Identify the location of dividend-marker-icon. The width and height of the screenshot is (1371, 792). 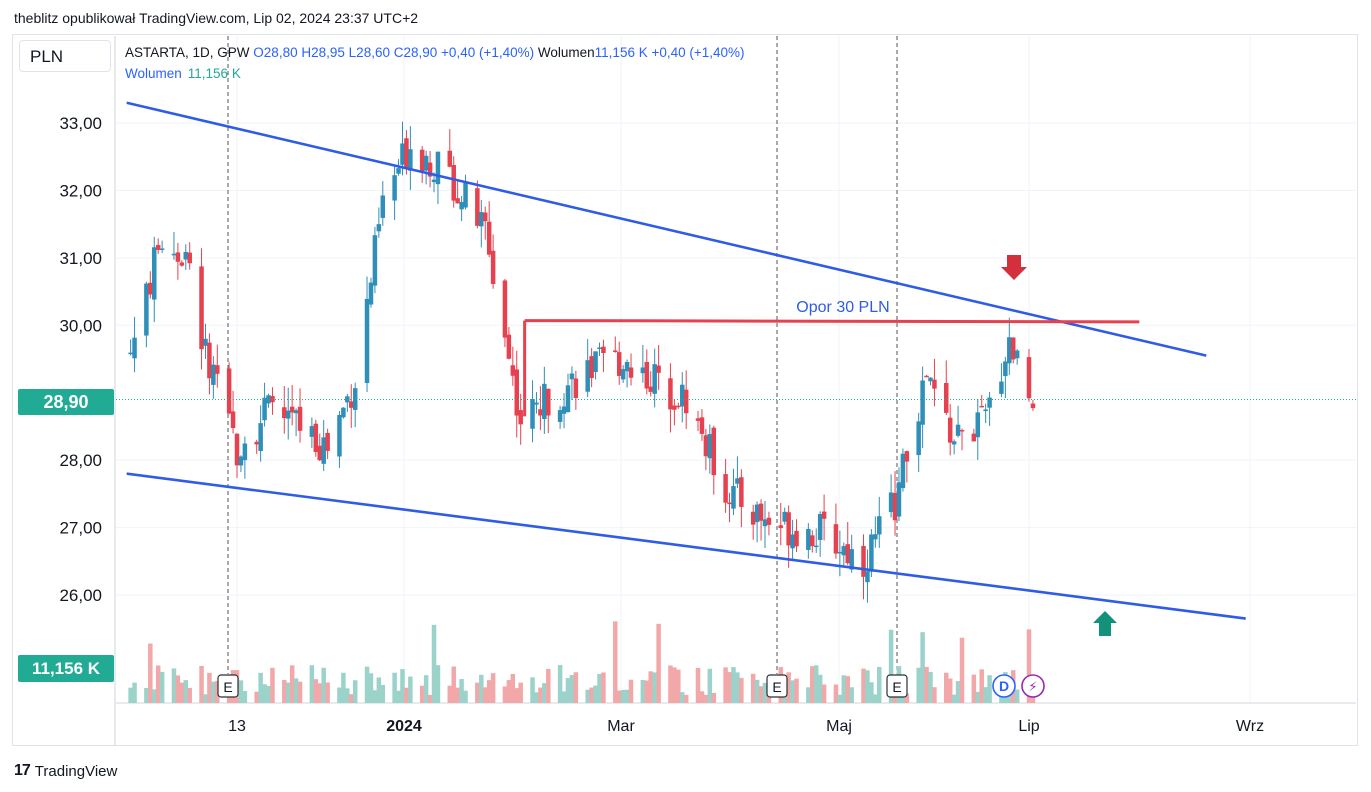
(1004, 686).